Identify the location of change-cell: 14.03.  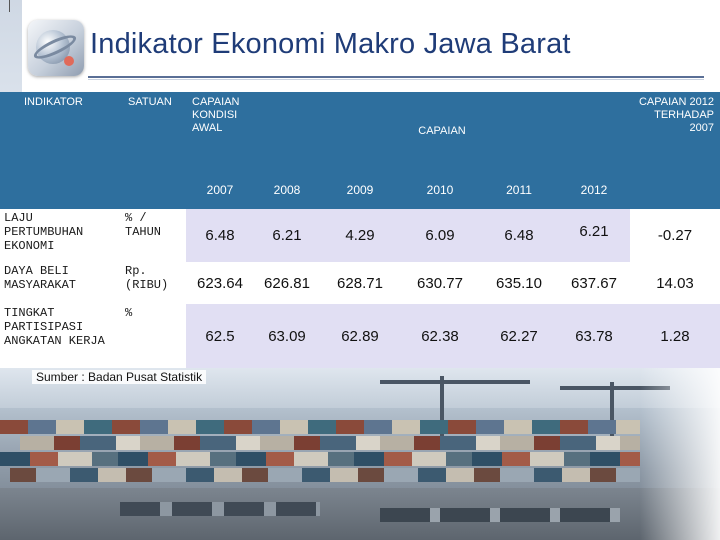
(675, 283).